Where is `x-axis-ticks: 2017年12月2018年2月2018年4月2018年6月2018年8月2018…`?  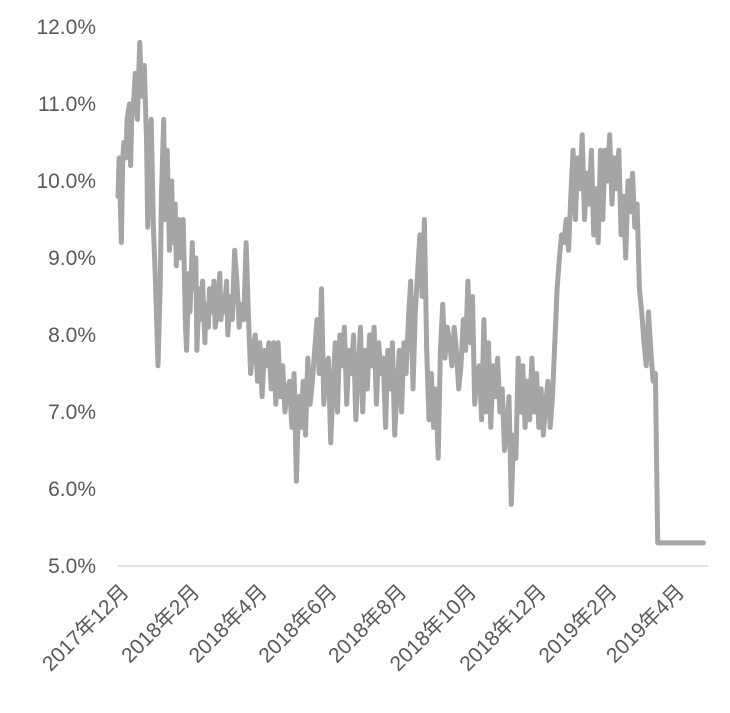 x-axis-ticks: 2017年12月2018年2月2018年4月2018年6月2018年8月2018… is located at coordinates (363, 628).